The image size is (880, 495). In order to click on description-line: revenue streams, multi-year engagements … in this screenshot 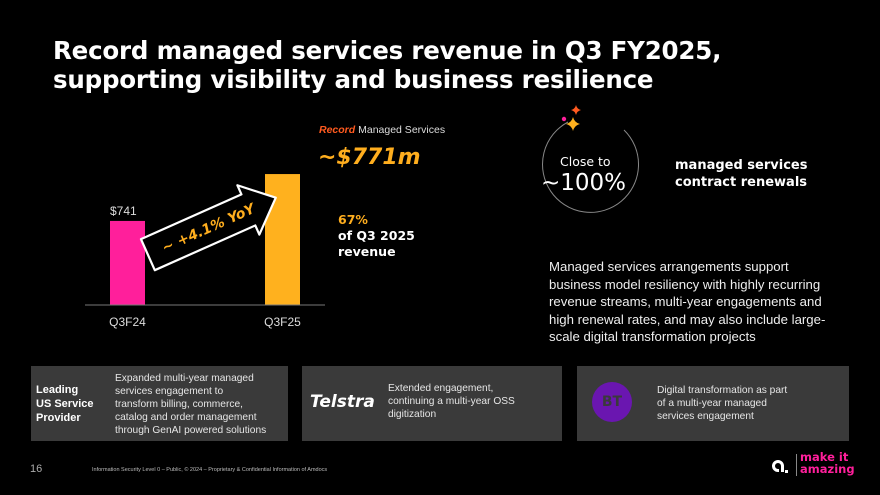, I will do `click(685, 301)`.